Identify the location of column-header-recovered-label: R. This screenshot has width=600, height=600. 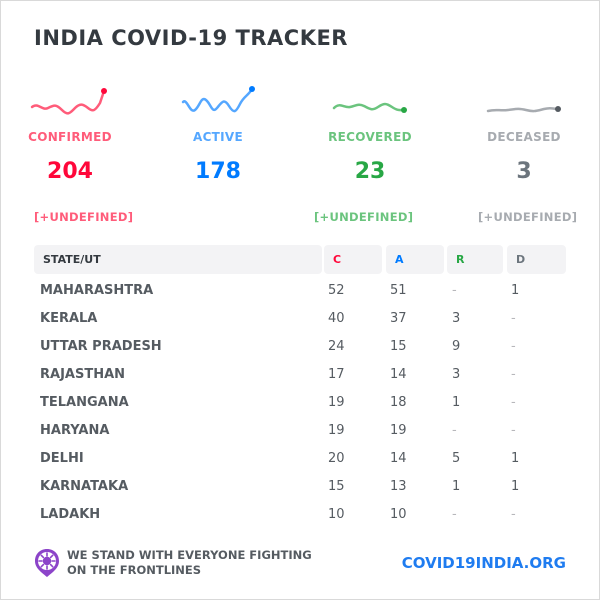
(460, 259).